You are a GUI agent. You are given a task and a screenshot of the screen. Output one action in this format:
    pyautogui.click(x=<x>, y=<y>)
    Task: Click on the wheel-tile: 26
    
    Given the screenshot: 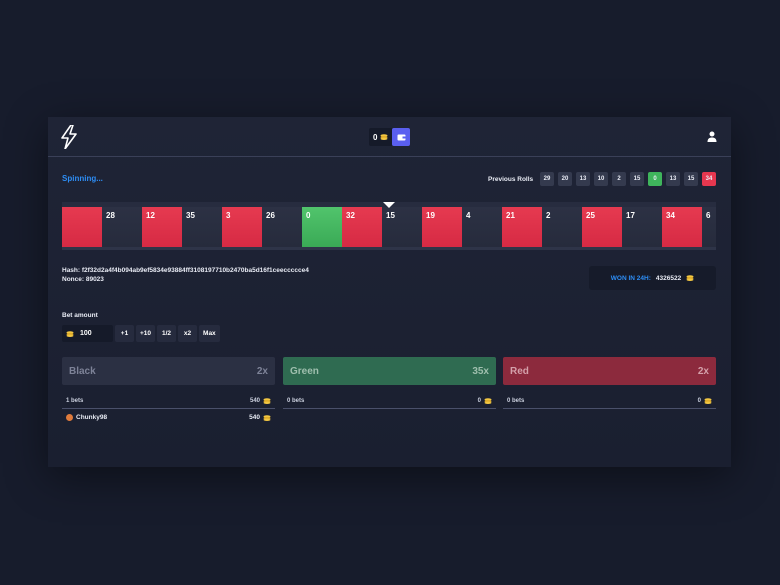 What is the action you would take?
    pyautogui.click(x=282, y=227)
    